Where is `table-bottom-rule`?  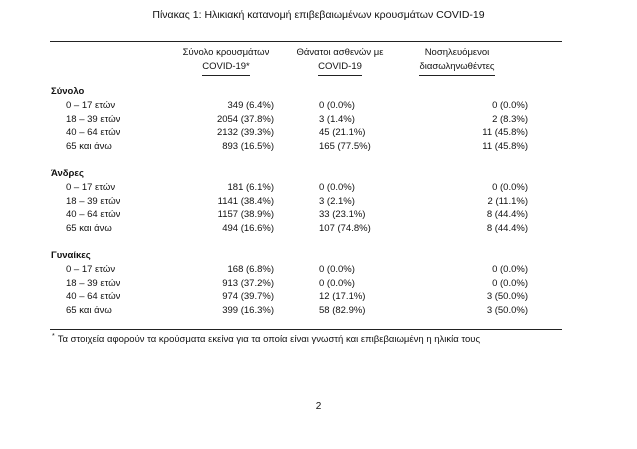
table-bottom-rule is located at coordinates (306, 329).